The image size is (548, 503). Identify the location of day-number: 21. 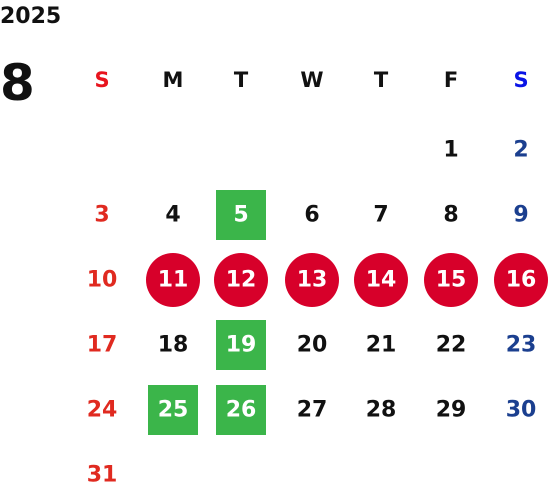
(381, 345).